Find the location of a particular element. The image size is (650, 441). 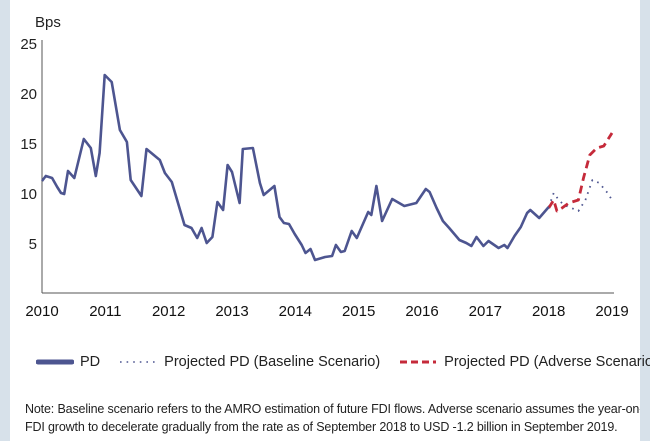

y-tick-labels: 5 10 15 20 25 is located at coordinates (28, 144).